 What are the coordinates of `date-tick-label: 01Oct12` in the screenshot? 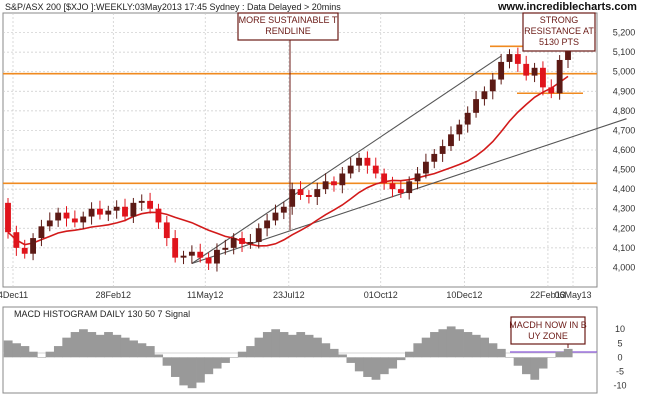 It's located at (381, 295).